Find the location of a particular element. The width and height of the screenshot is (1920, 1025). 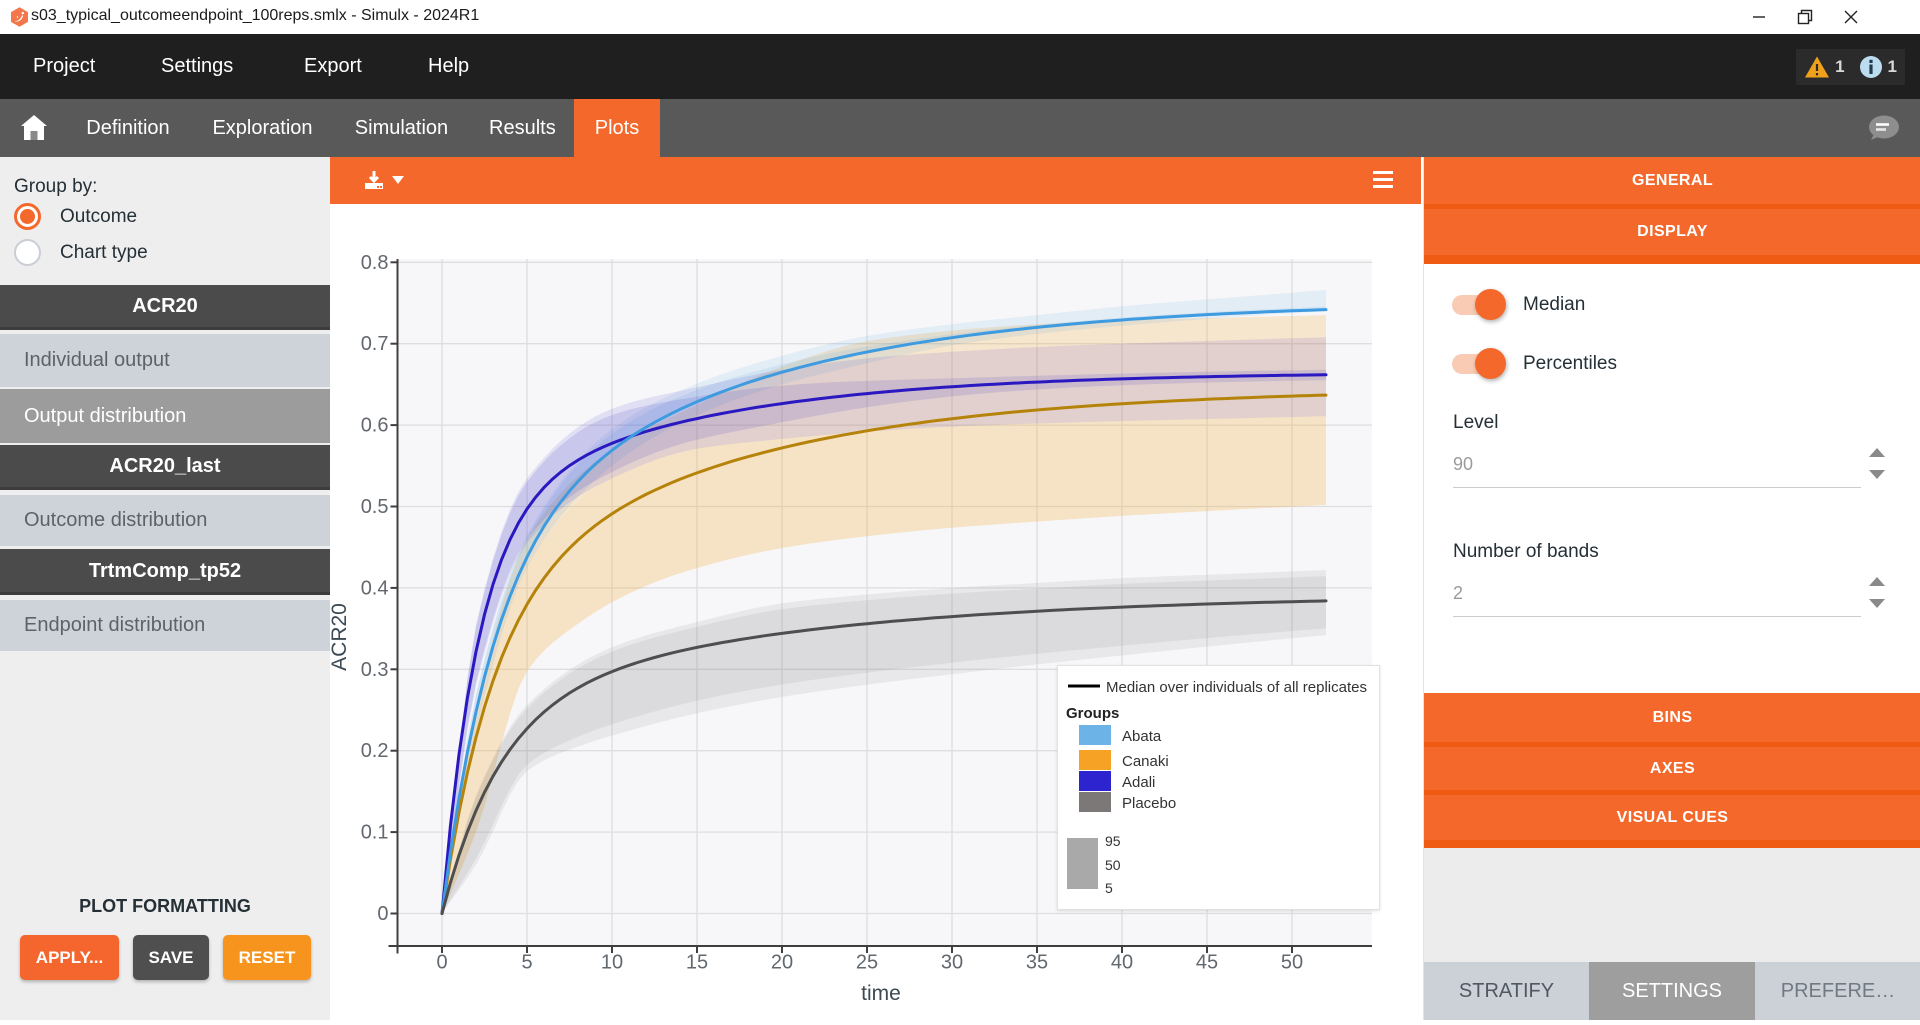

svg-text: 25 is located at coordinates (867, 963).